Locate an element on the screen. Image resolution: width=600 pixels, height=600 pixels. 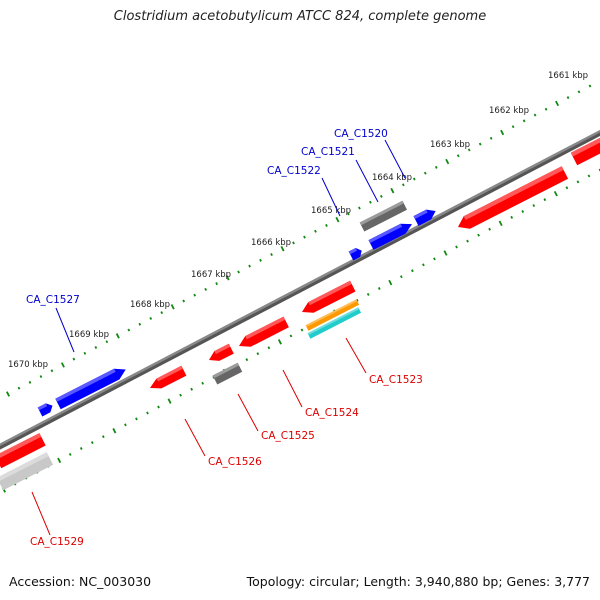
accession-text: Accession: NC_003030 is located at coordinates (80, 581).